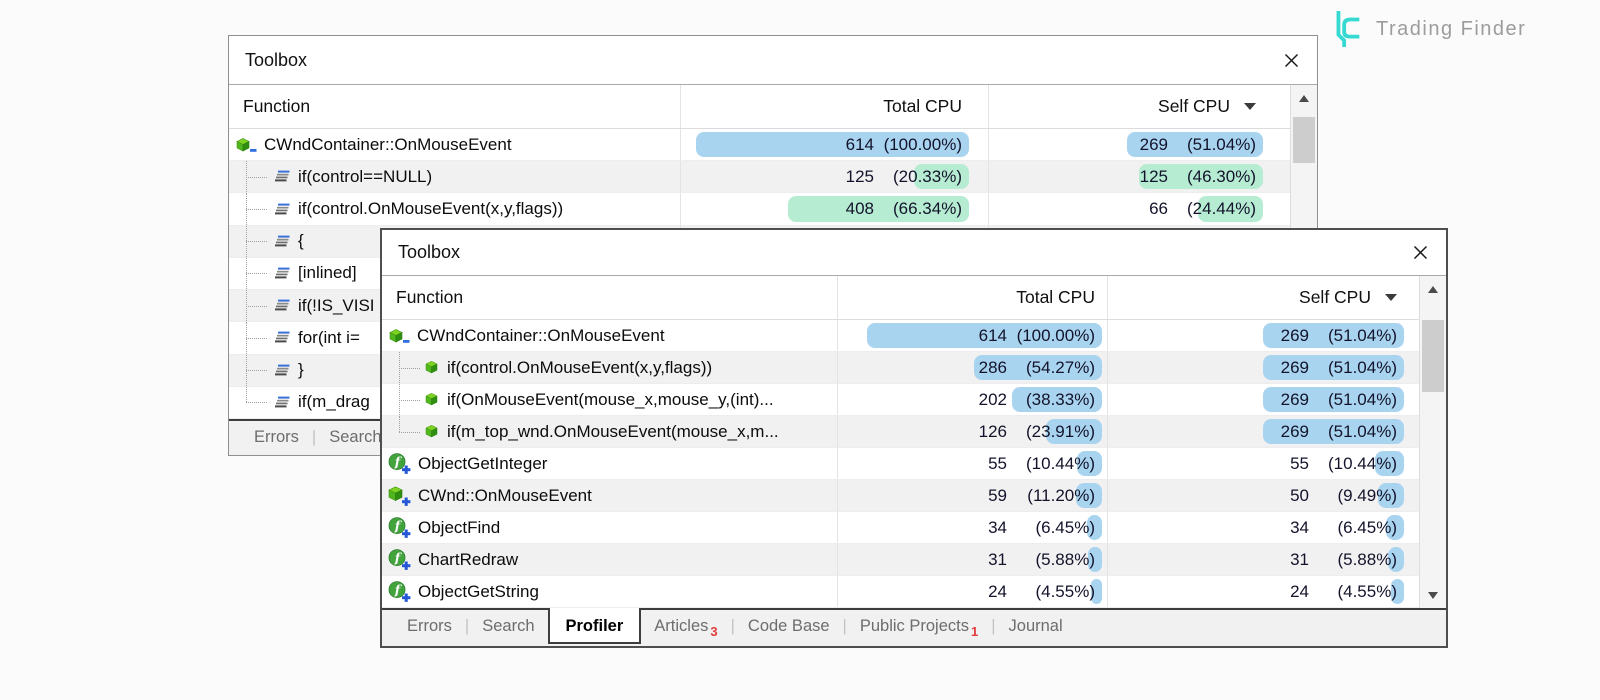 The width and height of the screenshot is (1600, 700). Describe the element at coordinates (594, 626) in the screenshot. I see `tab-profiler: Profiler` at that location.